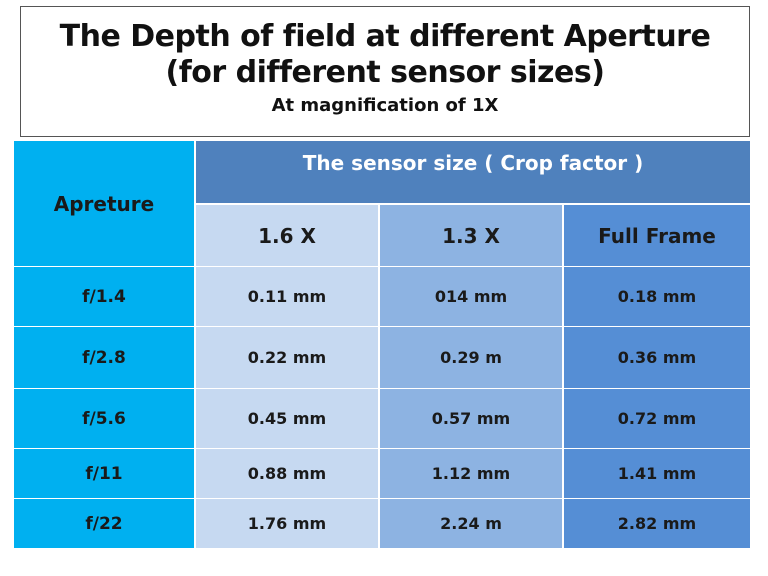  What do you see at coordinates (385, 105) in the screenshot?
I see `subtitle: At magnification of 1X` at bounding box center [385, 105].